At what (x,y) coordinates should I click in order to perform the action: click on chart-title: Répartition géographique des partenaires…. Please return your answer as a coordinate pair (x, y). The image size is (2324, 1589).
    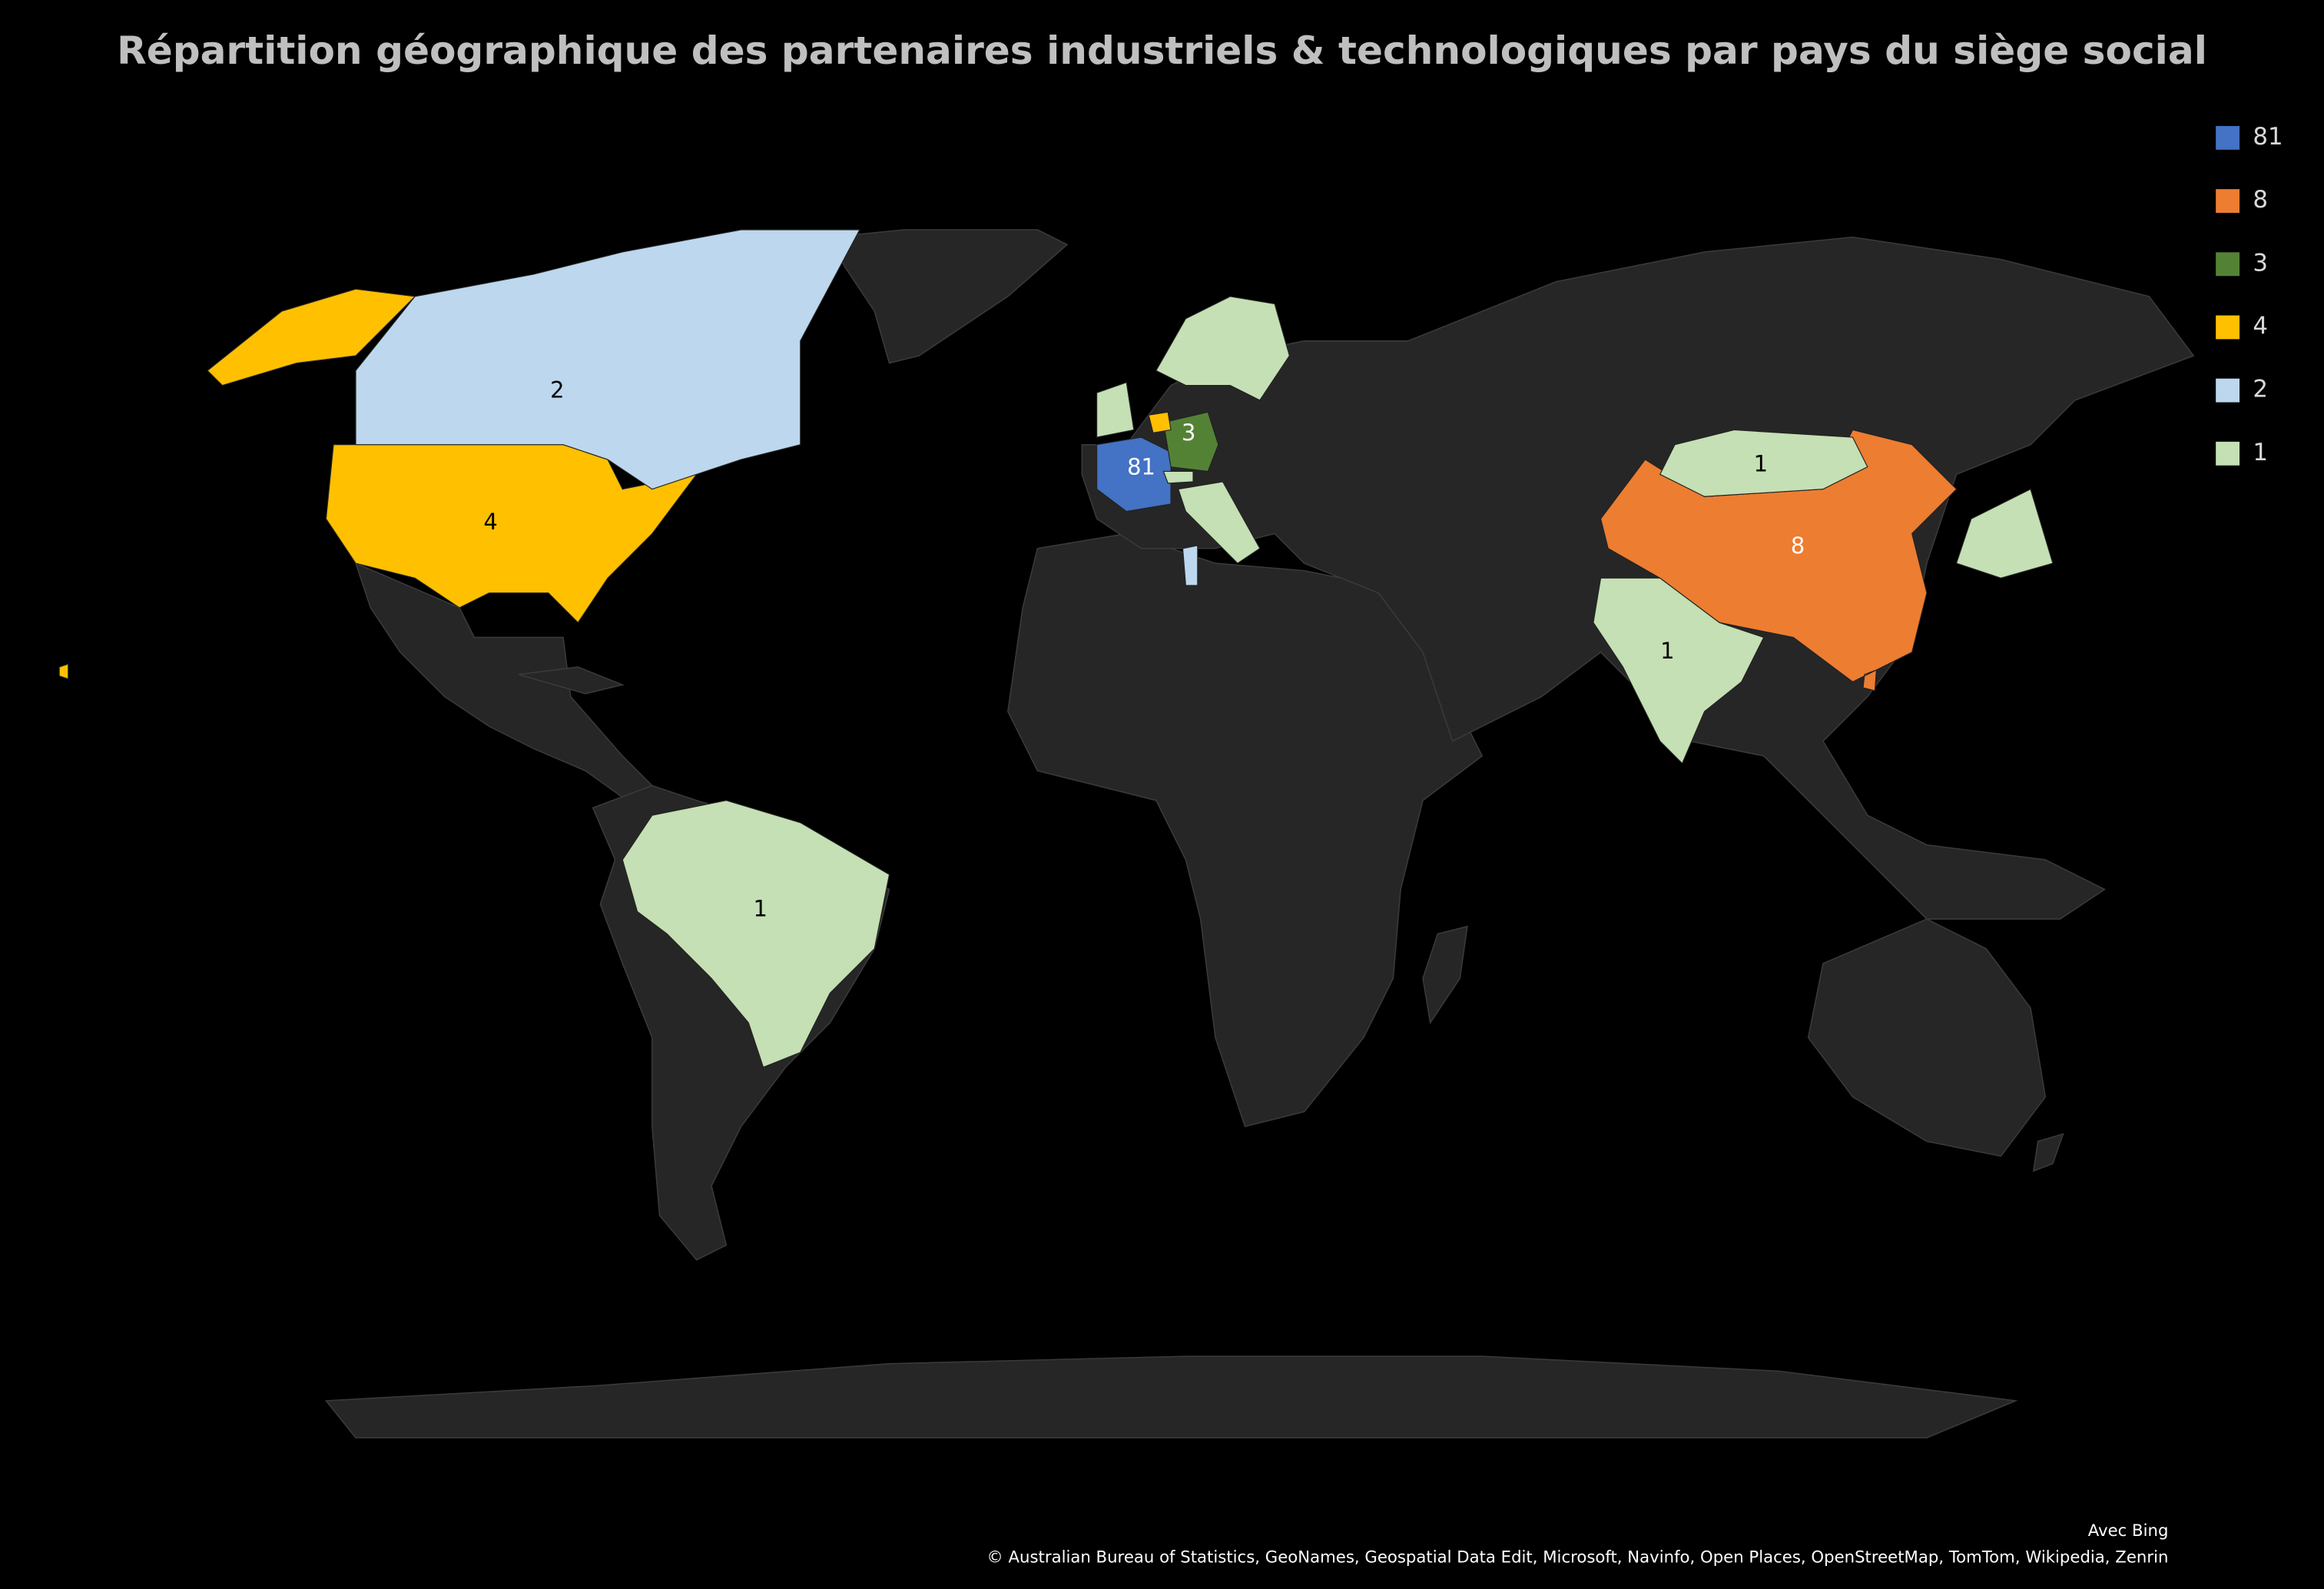
    Looking at the image, I should click on (1162, 51).